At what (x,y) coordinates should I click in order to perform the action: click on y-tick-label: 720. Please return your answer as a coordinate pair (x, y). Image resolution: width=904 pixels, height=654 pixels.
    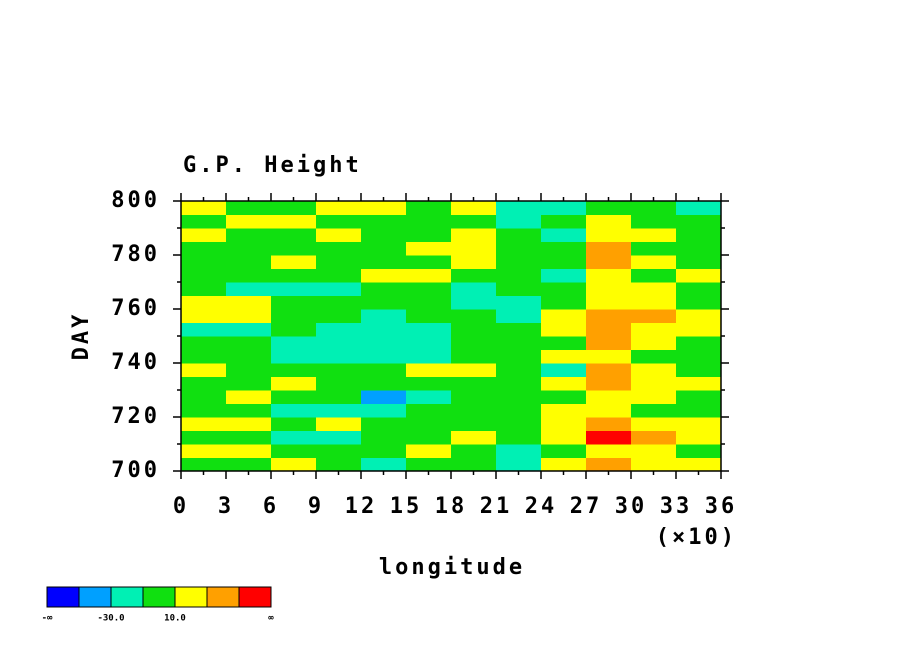
    Looking at the image, I should click on (135, 416).